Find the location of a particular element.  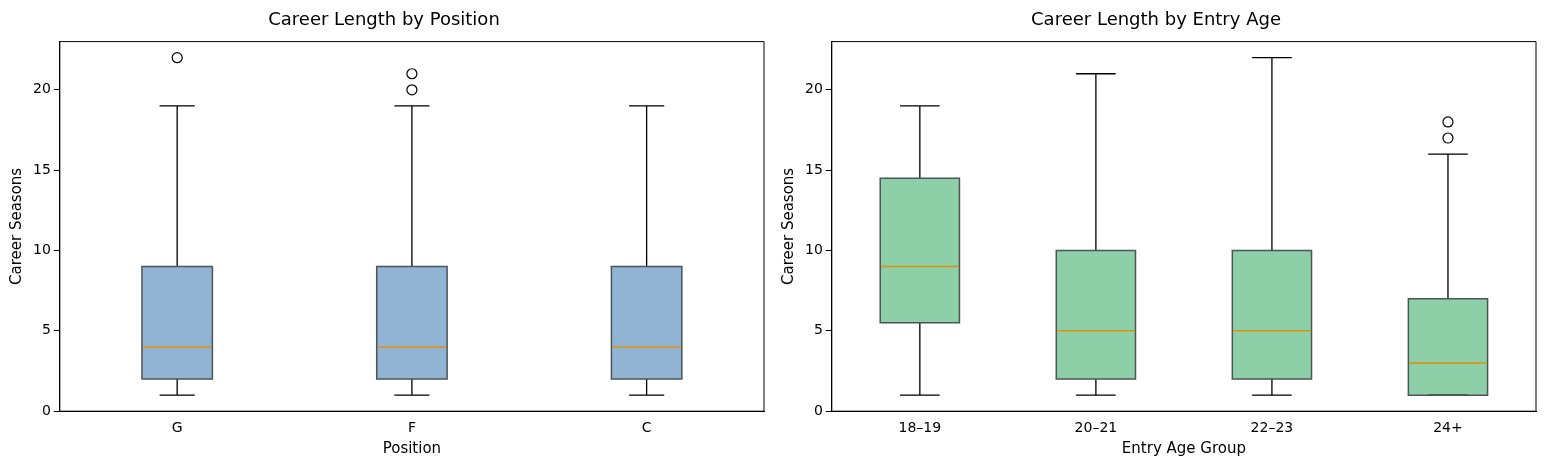

x-tick-label: 18–19 is located at coordinates (920, 427).